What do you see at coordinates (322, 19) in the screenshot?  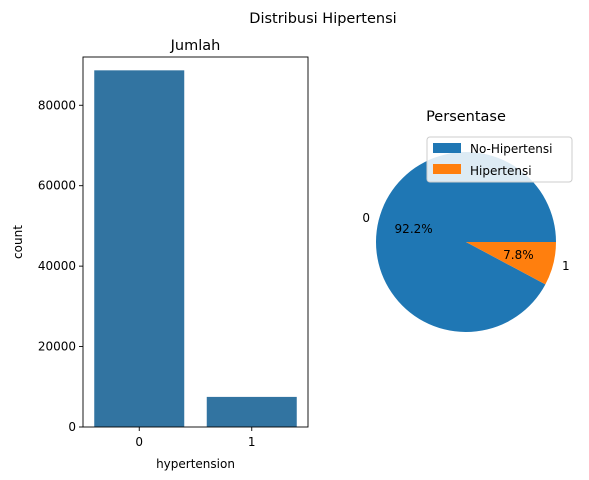 I see `figure-title: Distribusi Hipertensi` at bounding box center [322, 19].